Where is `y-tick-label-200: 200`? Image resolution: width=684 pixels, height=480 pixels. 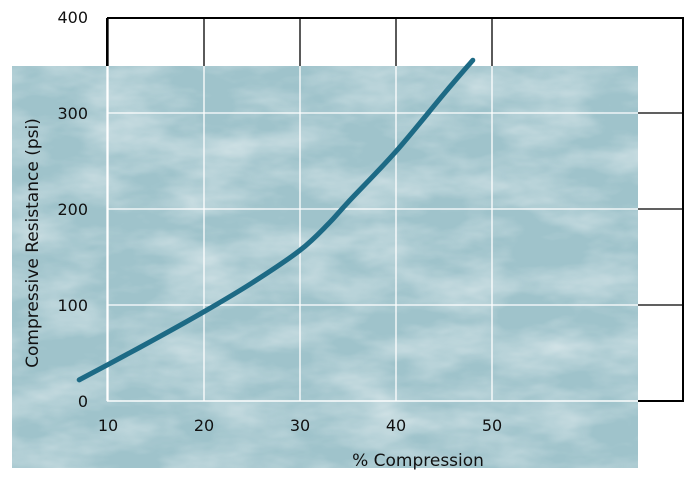 y-tick-label-200: 200 is located at coordinates (72, 209).